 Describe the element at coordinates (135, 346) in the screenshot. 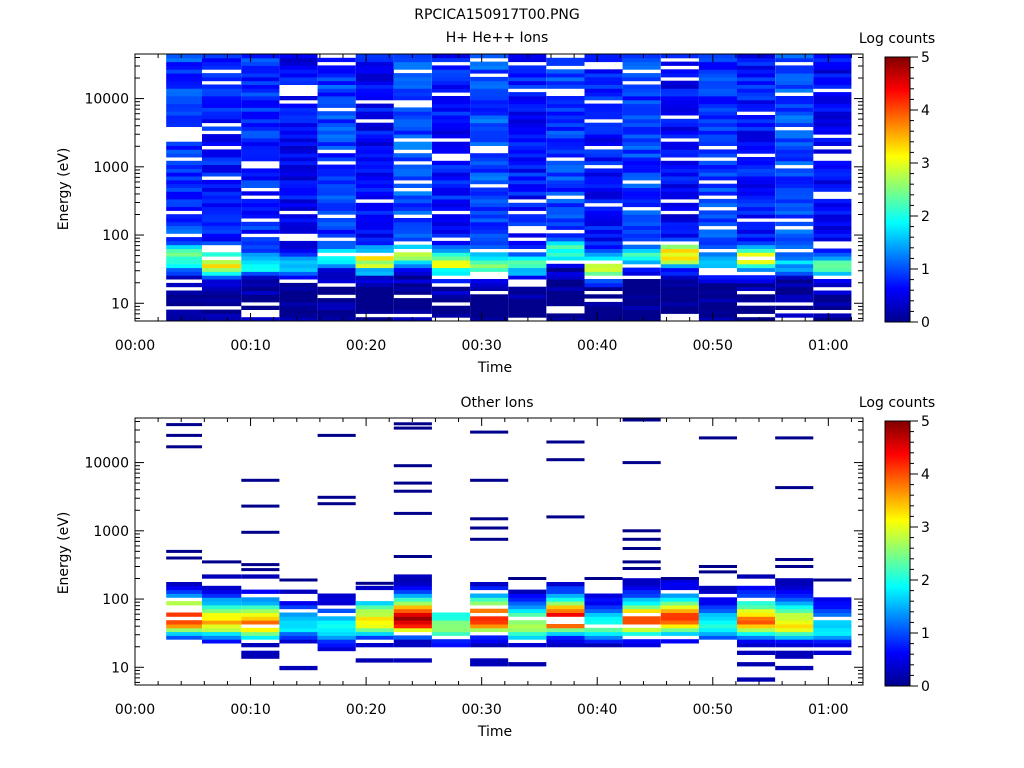

I see `x-tick-label: 00:00` at that location.